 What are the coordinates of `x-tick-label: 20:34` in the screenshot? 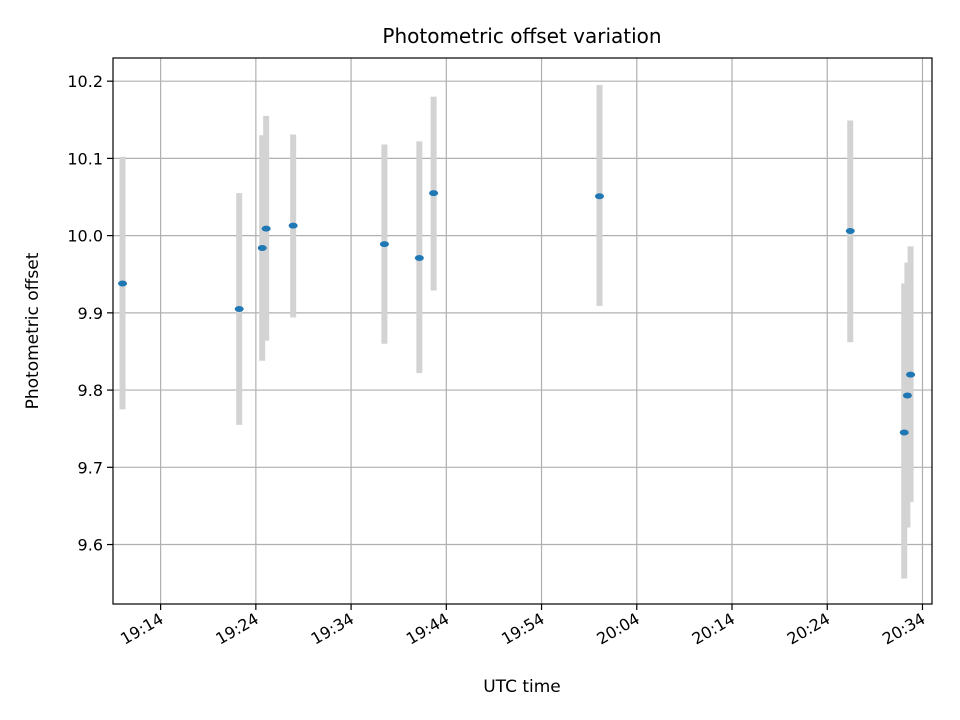 It's located at (903, 629).